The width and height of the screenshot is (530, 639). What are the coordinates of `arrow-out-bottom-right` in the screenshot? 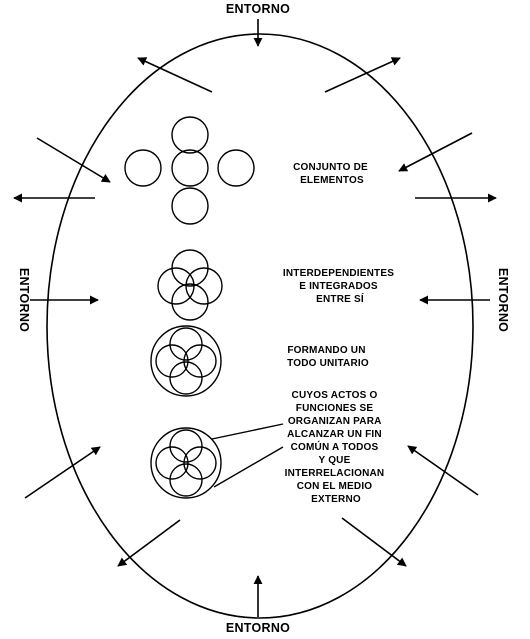 It's located at (374, 542).